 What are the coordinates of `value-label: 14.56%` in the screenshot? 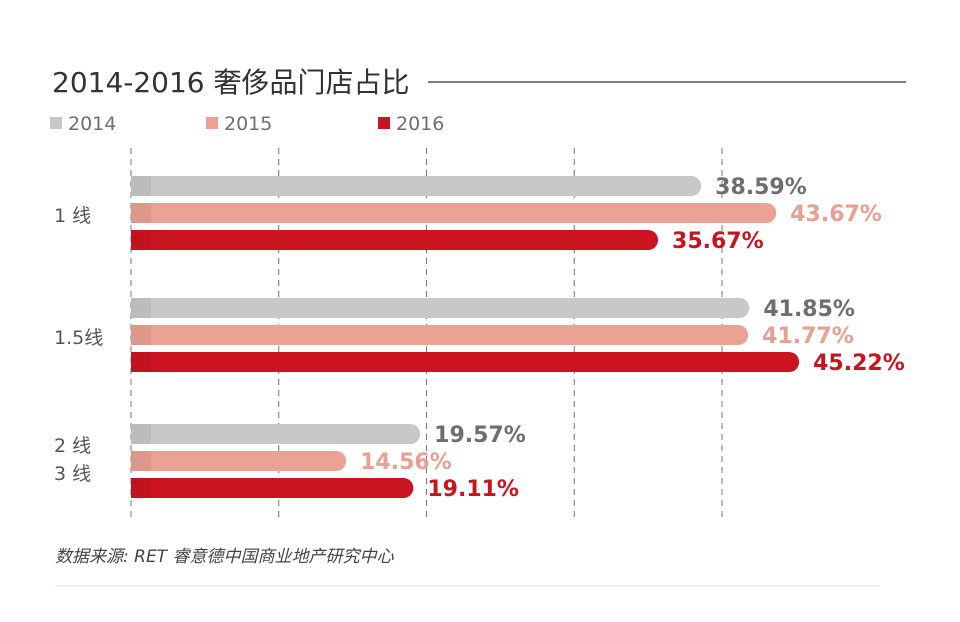 It's located at (406, 462).